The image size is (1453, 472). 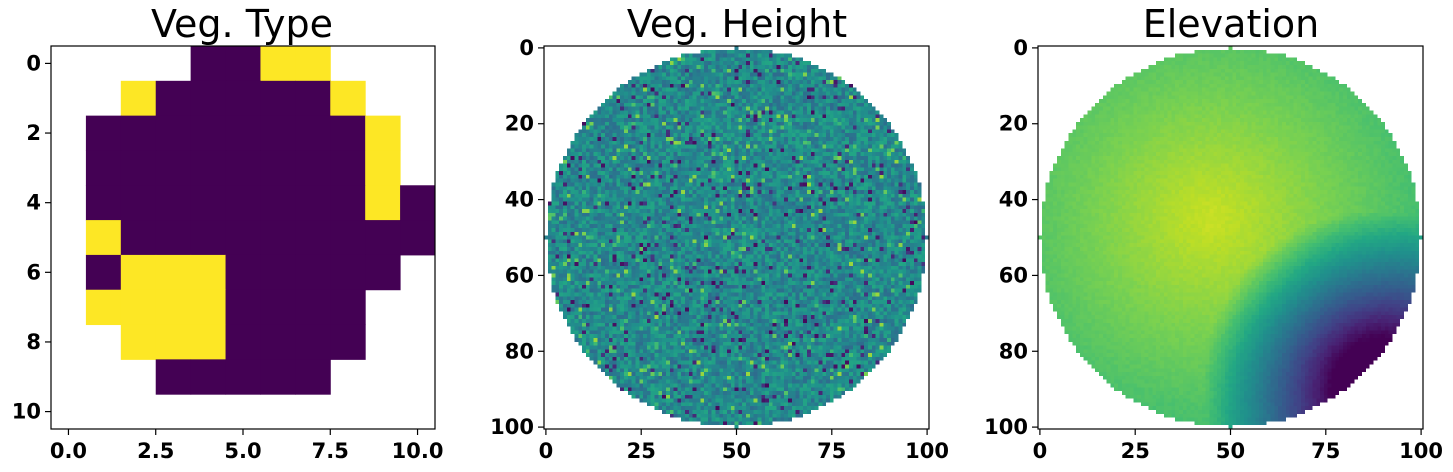 I want to click on elevation-title: Elevation, so click(x=1231, y=24).